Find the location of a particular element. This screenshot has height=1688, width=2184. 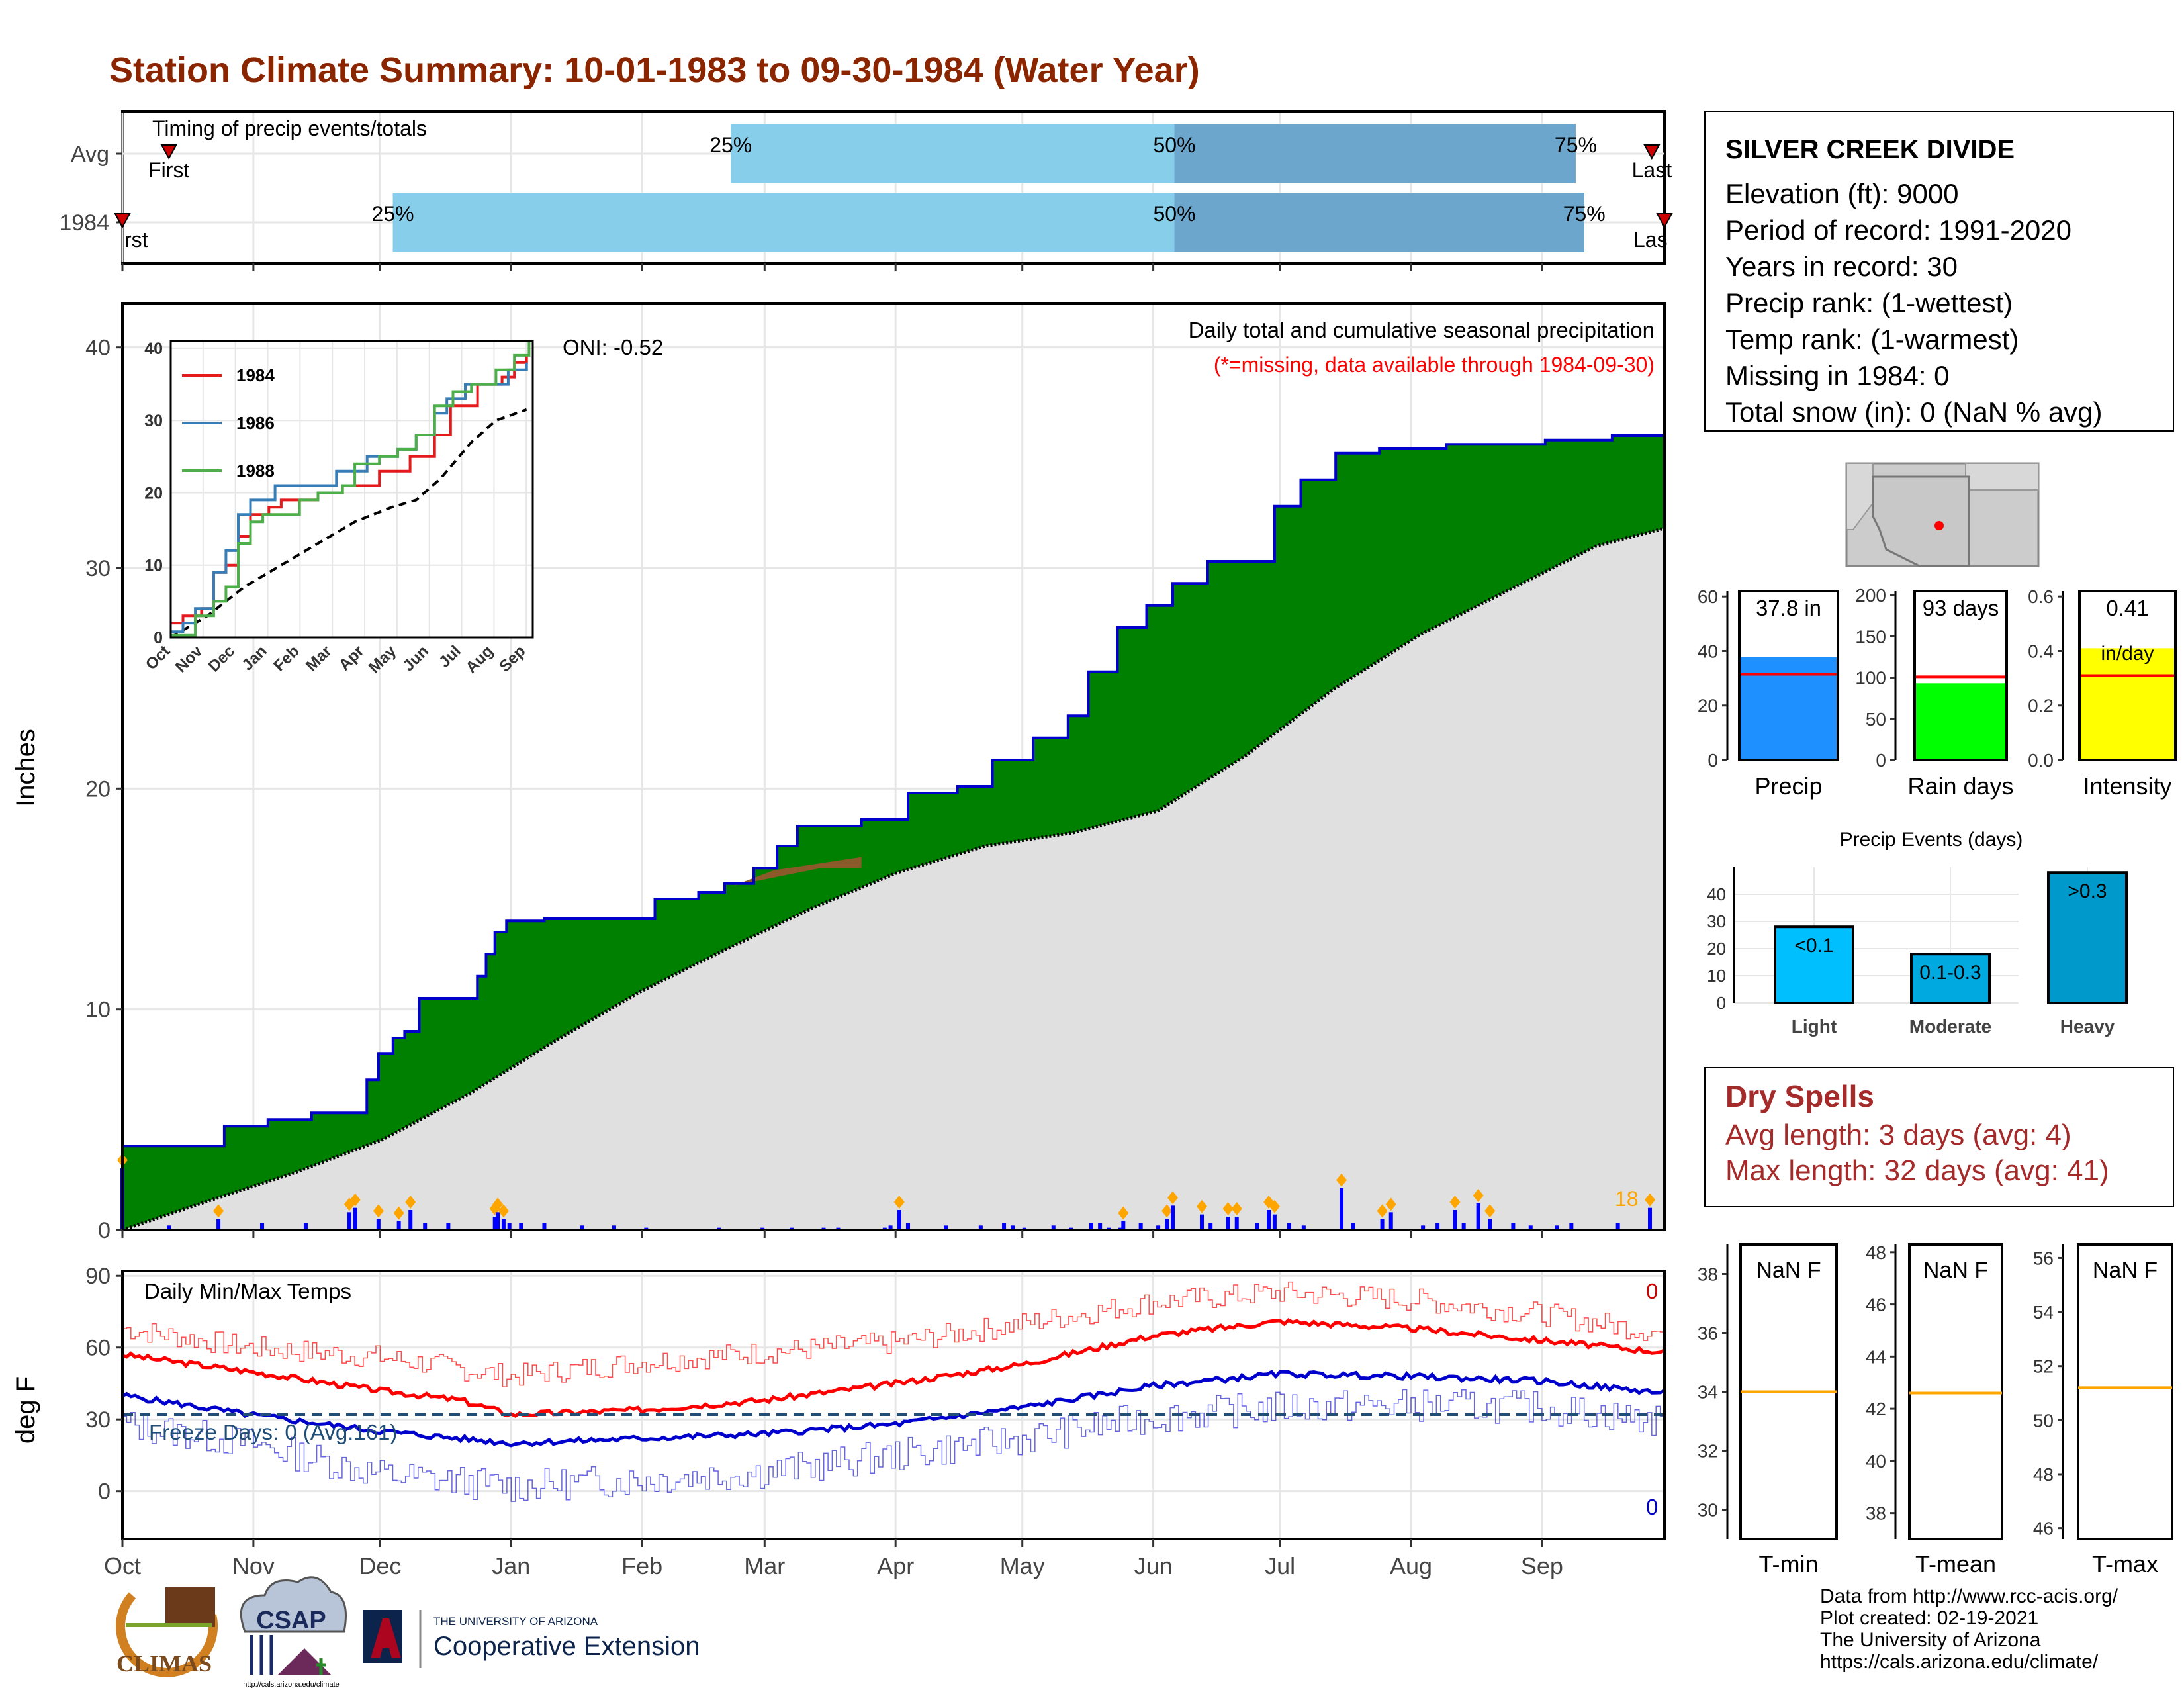

csap-cactus is located at coordinates (321, 1666).